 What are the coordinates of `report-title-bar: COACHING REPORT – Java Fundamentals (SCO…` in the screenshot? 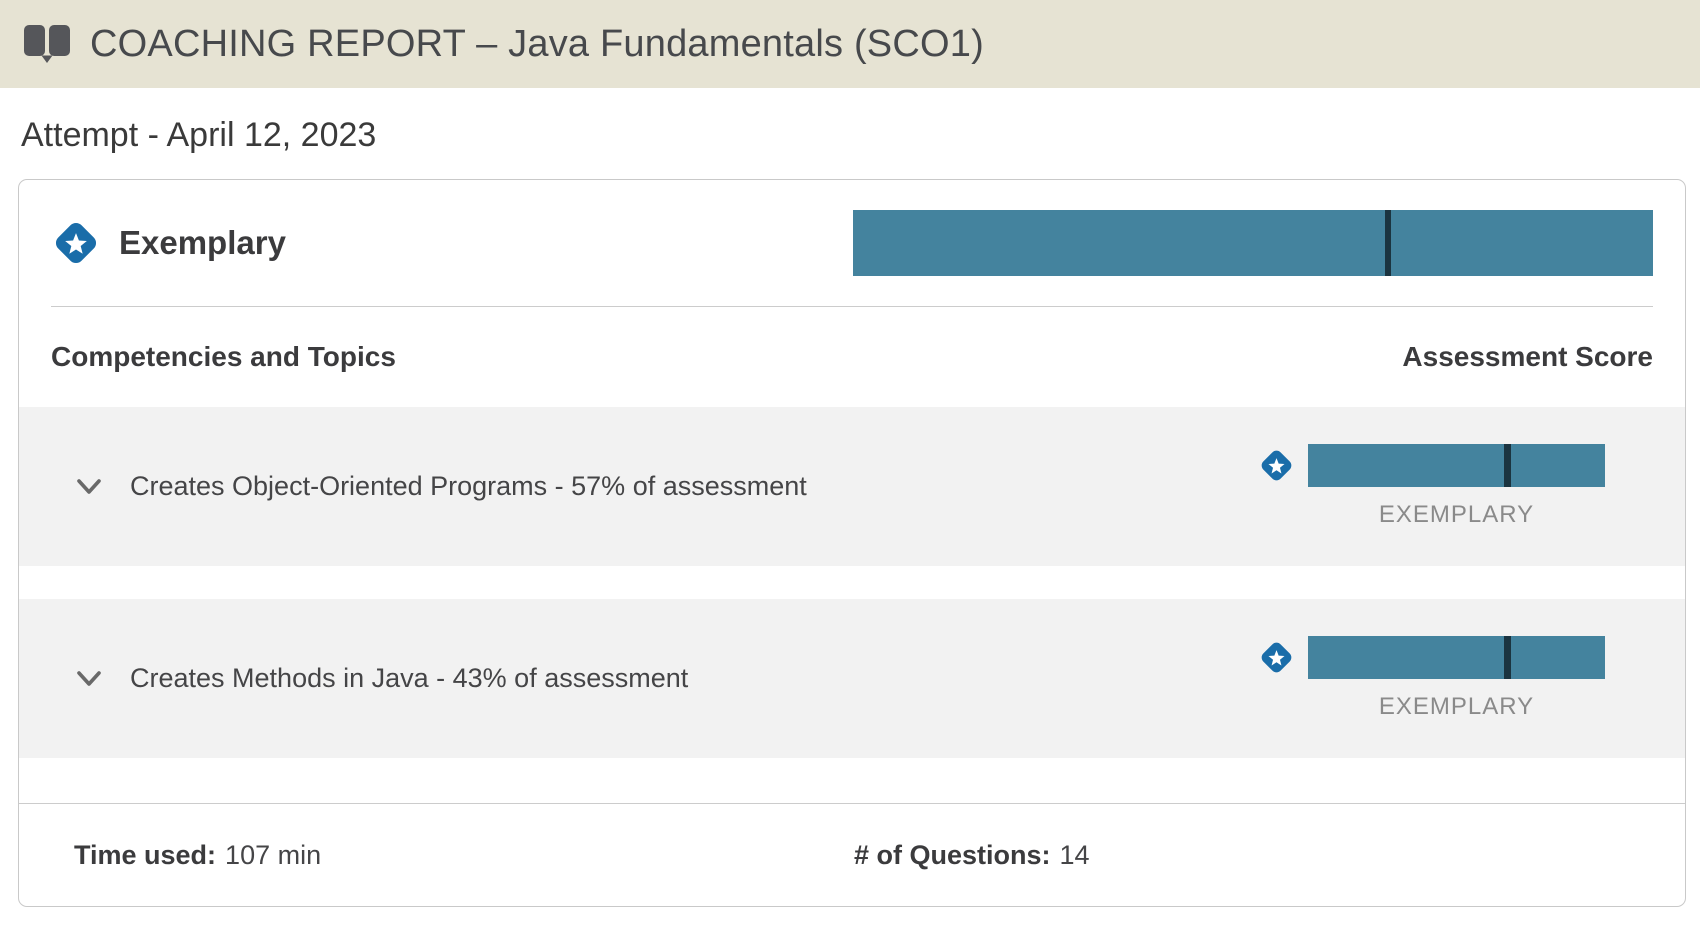 It's located at (850, 44).